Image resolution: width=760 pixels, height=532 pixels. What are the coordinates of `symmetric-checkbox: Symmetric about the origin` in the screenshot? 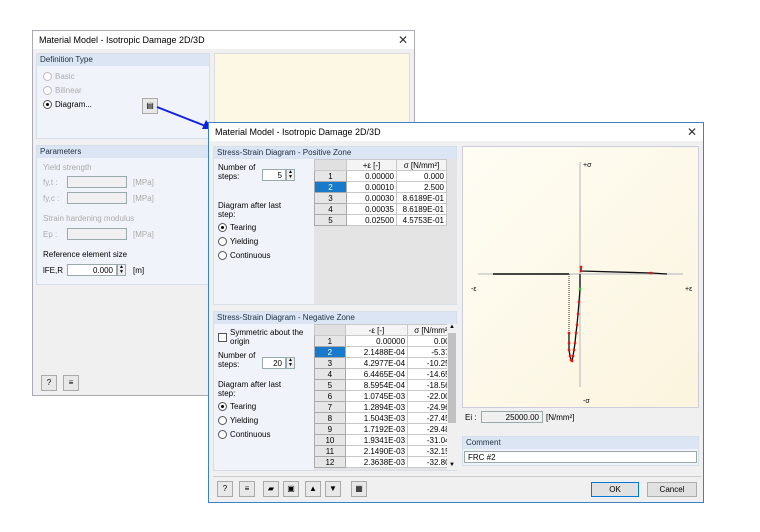 It's located at (264, 337).